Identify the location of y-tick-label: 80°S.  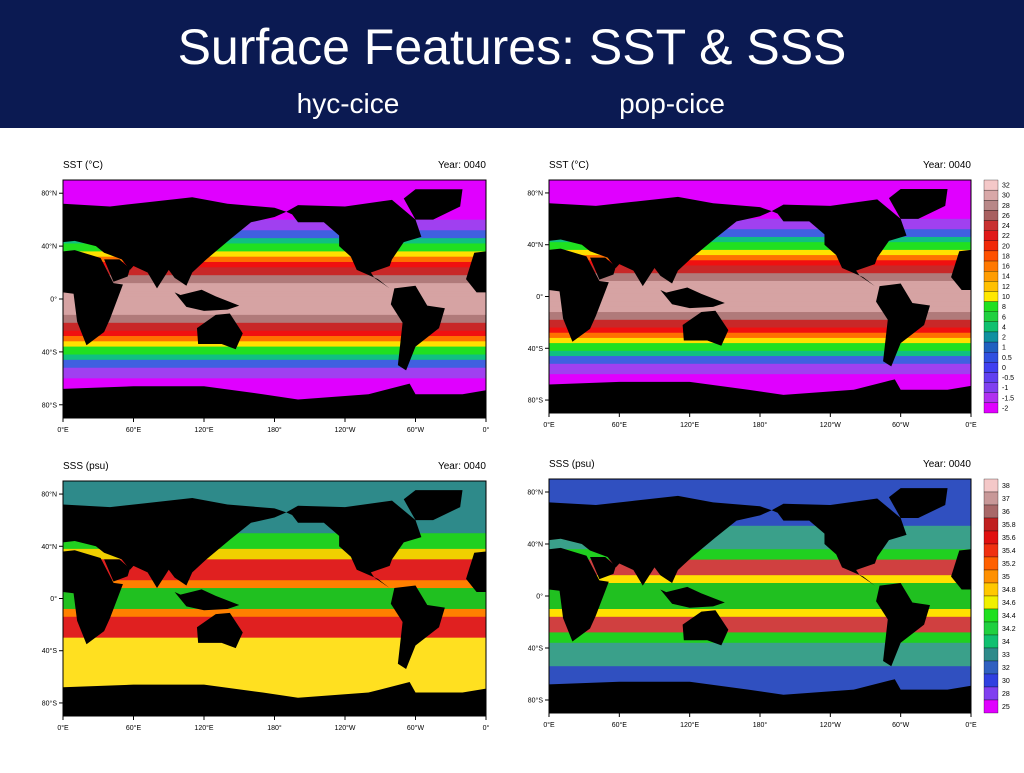
(536, 401).